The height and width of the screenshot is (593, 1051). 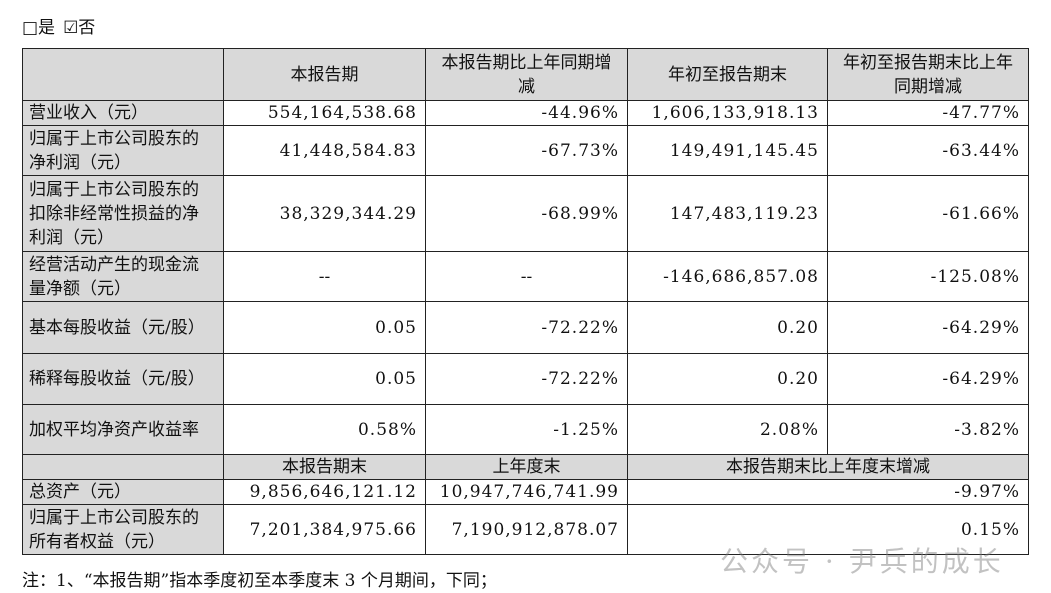 I want to click on table-cell: 归属于上市公司股东的净利润（元）, so click(x=123, y=150).